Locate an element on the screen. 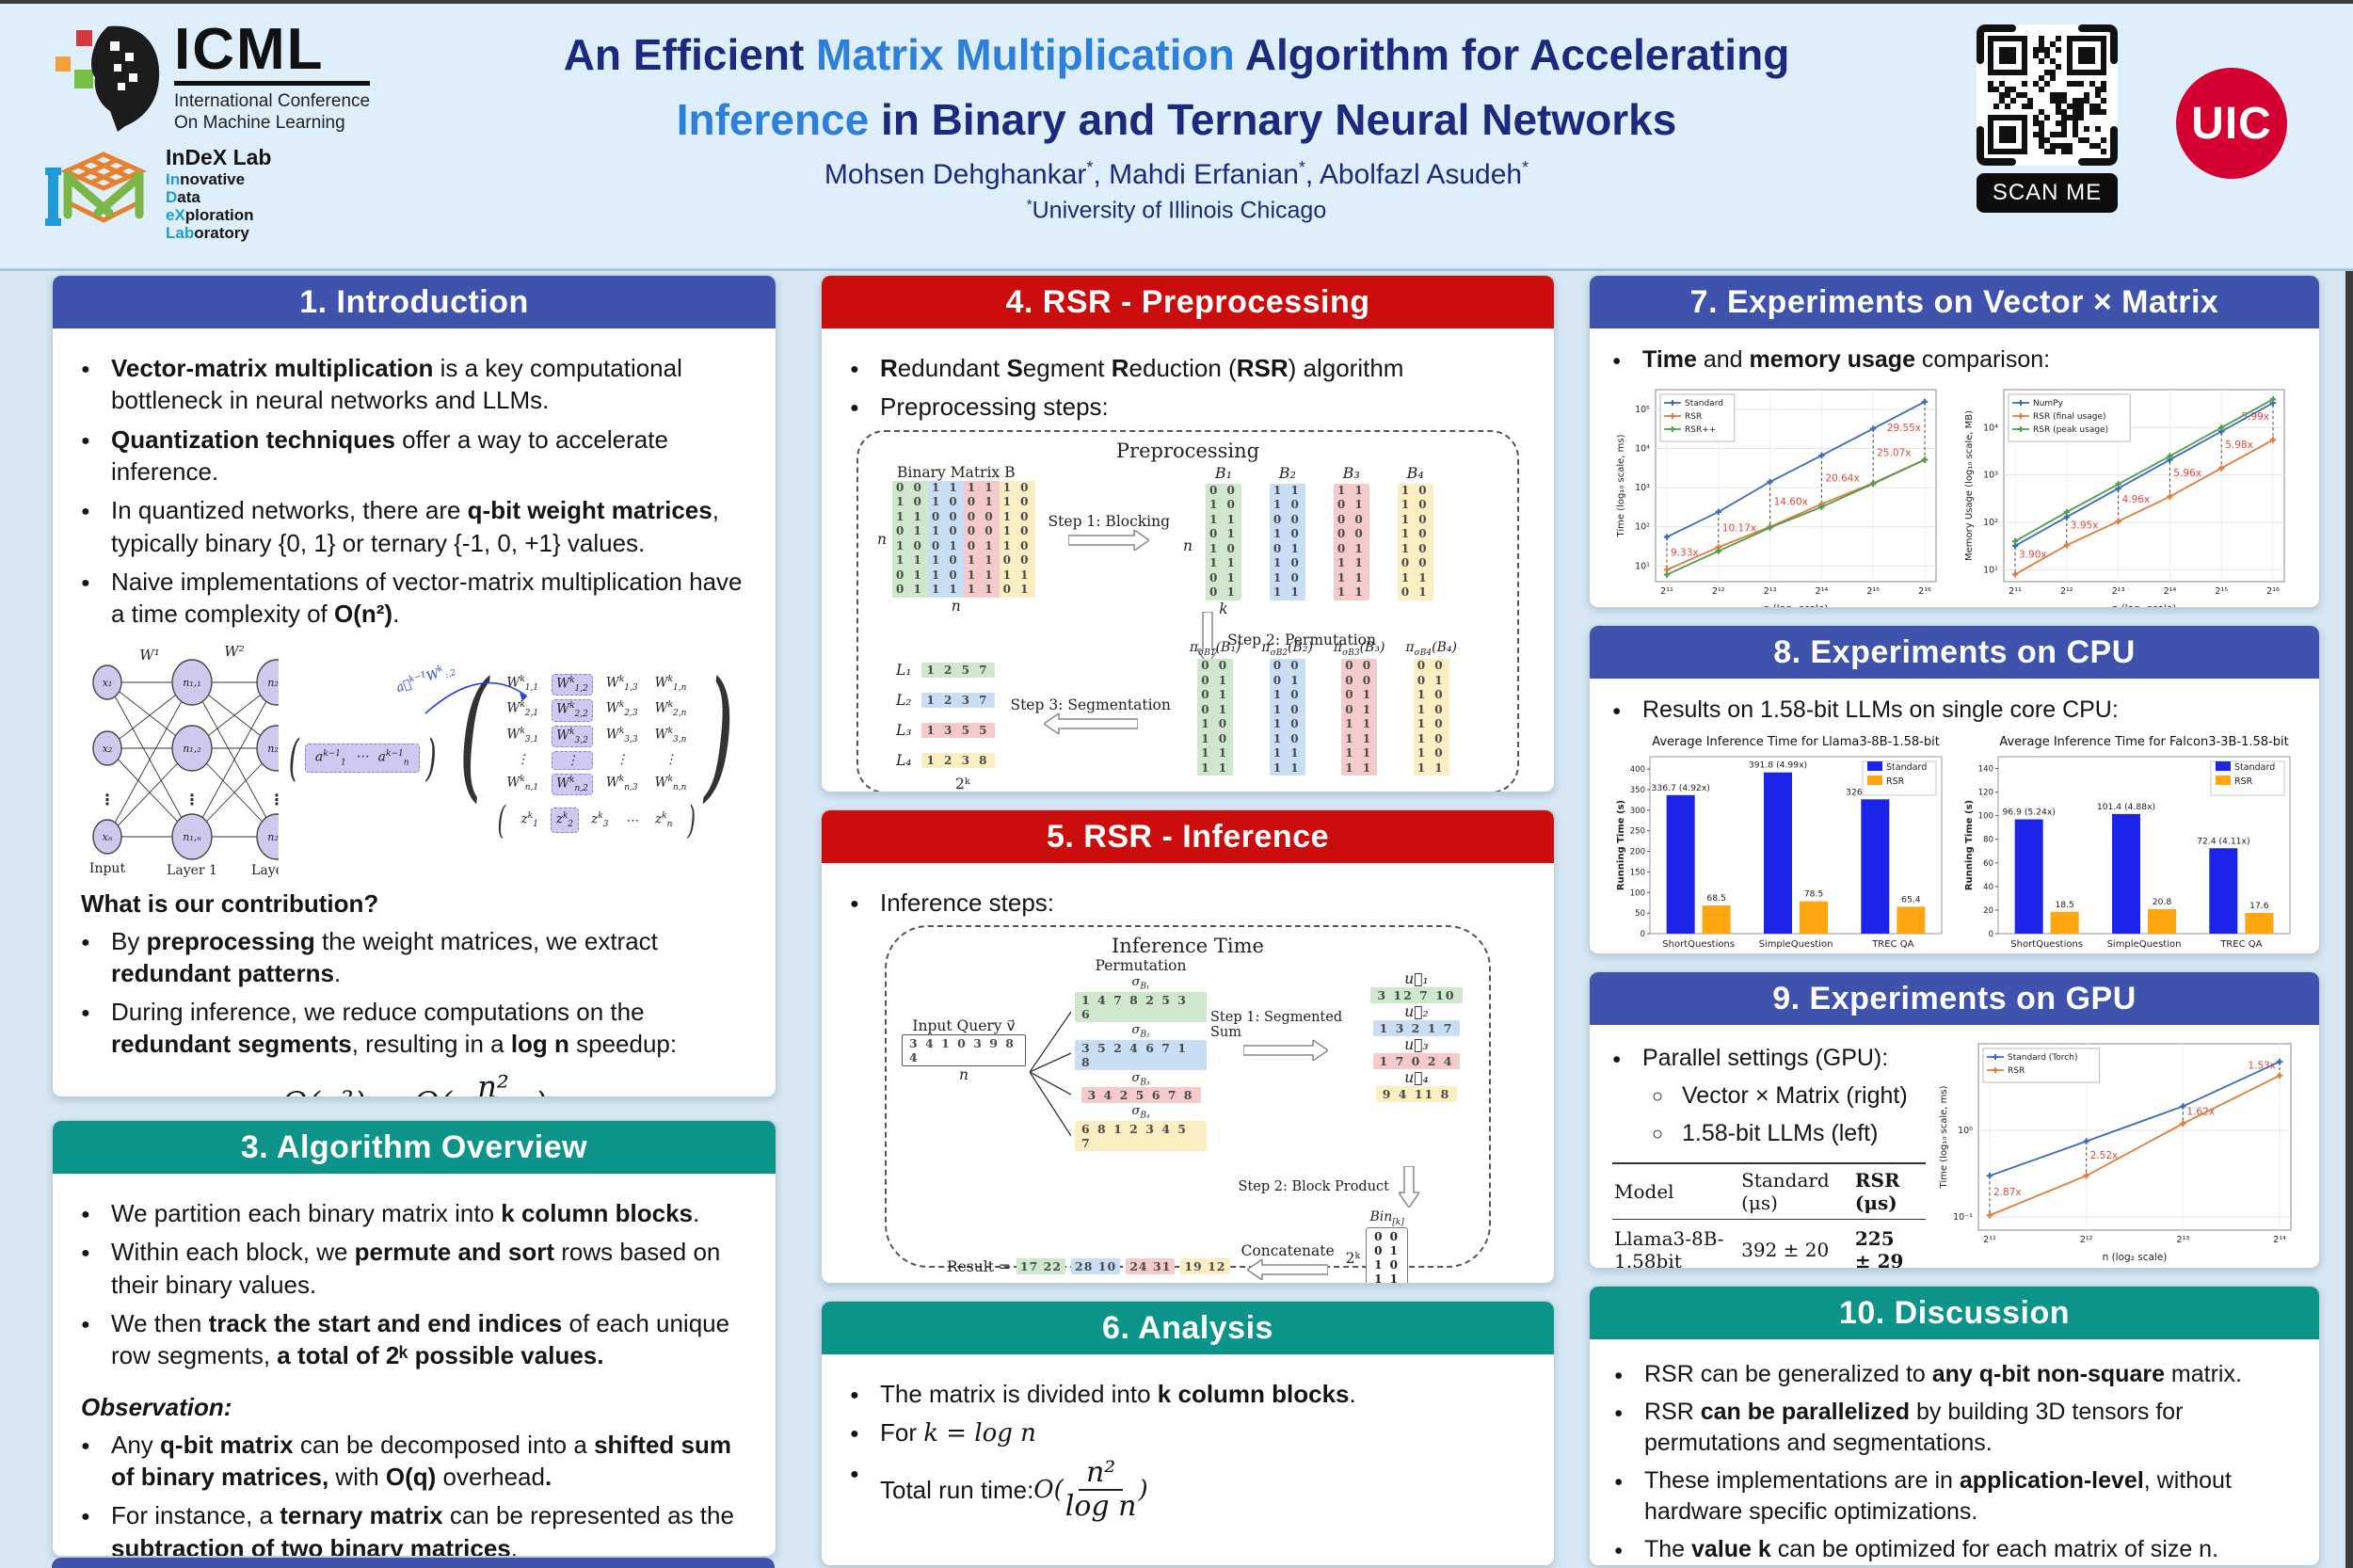 The height and width of the screenshot is (1568, 2353). svg-text: 140 is located at coordinates (1986, 770).